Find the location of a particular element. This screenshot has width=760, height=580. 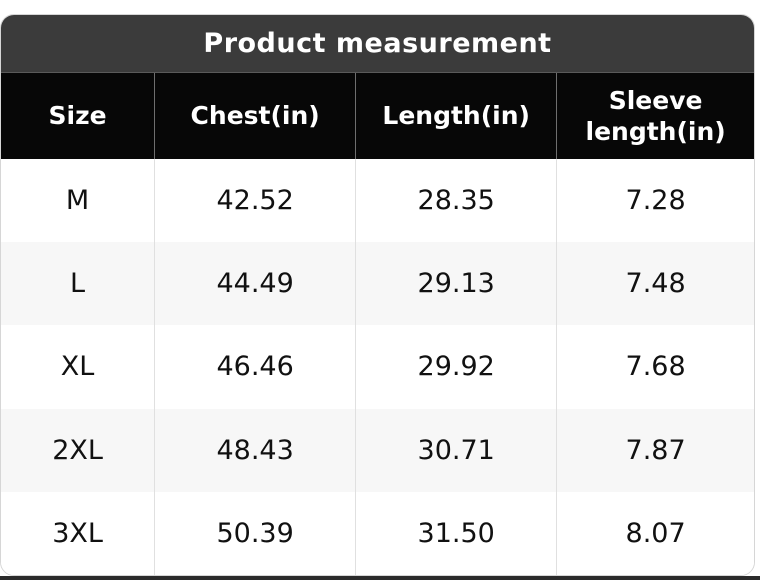

bottom-dark-strip is located at coordinates (380, 578).